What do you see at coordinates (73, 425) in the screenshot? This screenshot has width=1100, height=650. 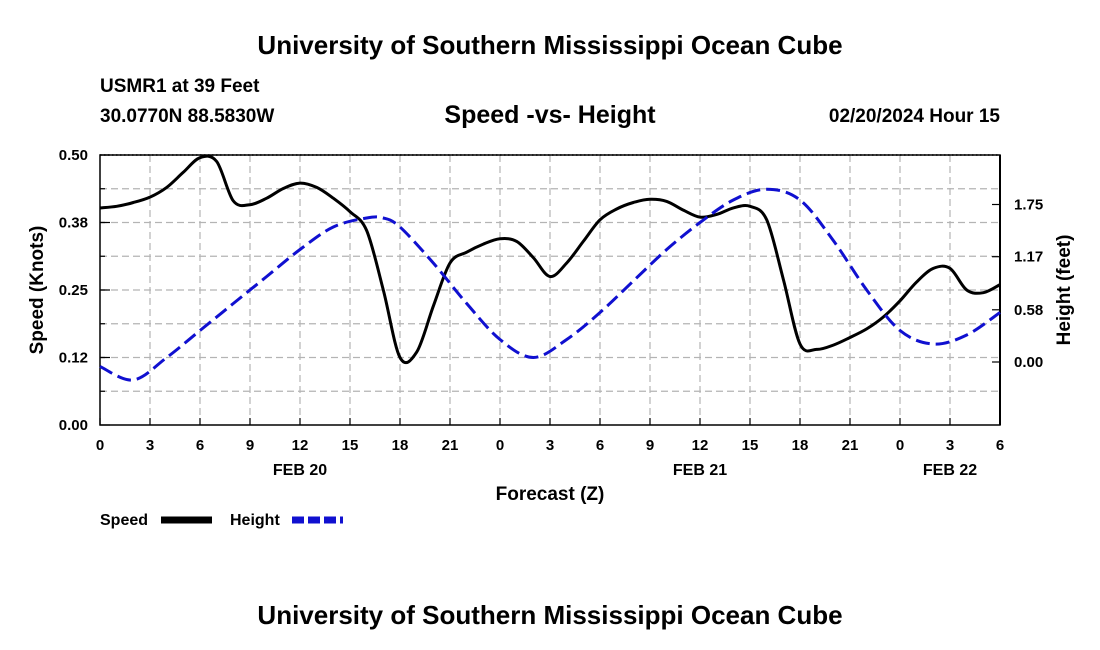 I see `y-tick-label: 0.00` at bounding box center [73, 425].